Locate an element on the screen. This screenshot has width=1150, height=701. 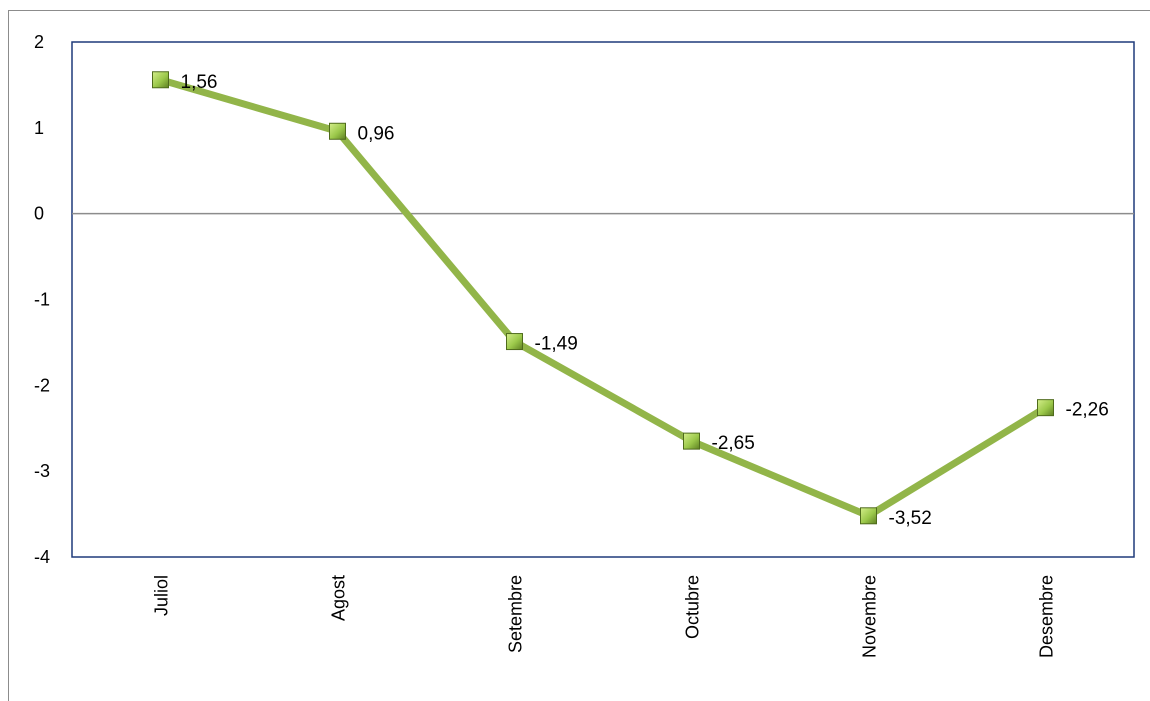
x-tick-label: Desembre is located at coordinates (1047, 616).